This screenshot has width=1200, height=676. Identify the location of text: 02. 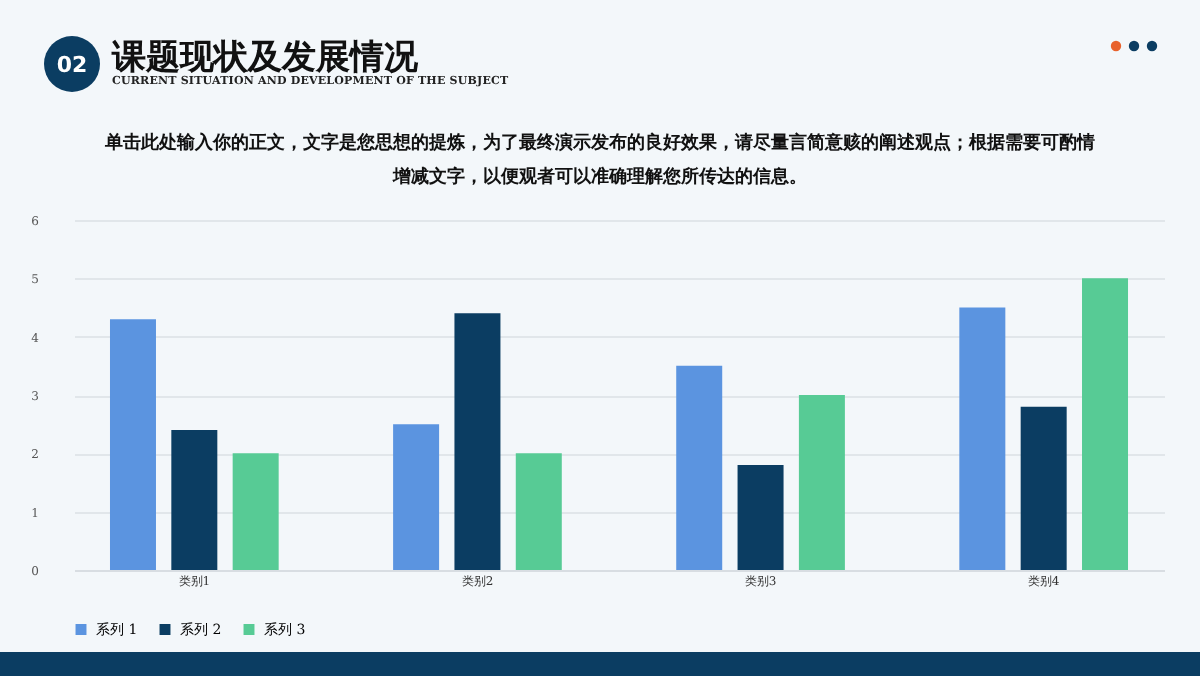
(72, 64).